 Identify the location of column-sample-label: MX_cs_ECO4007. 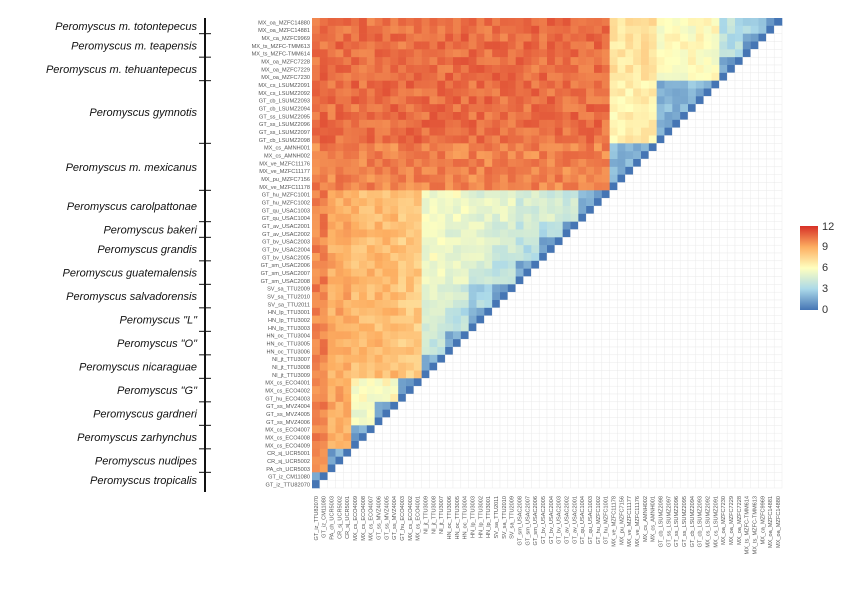
(372, 518).